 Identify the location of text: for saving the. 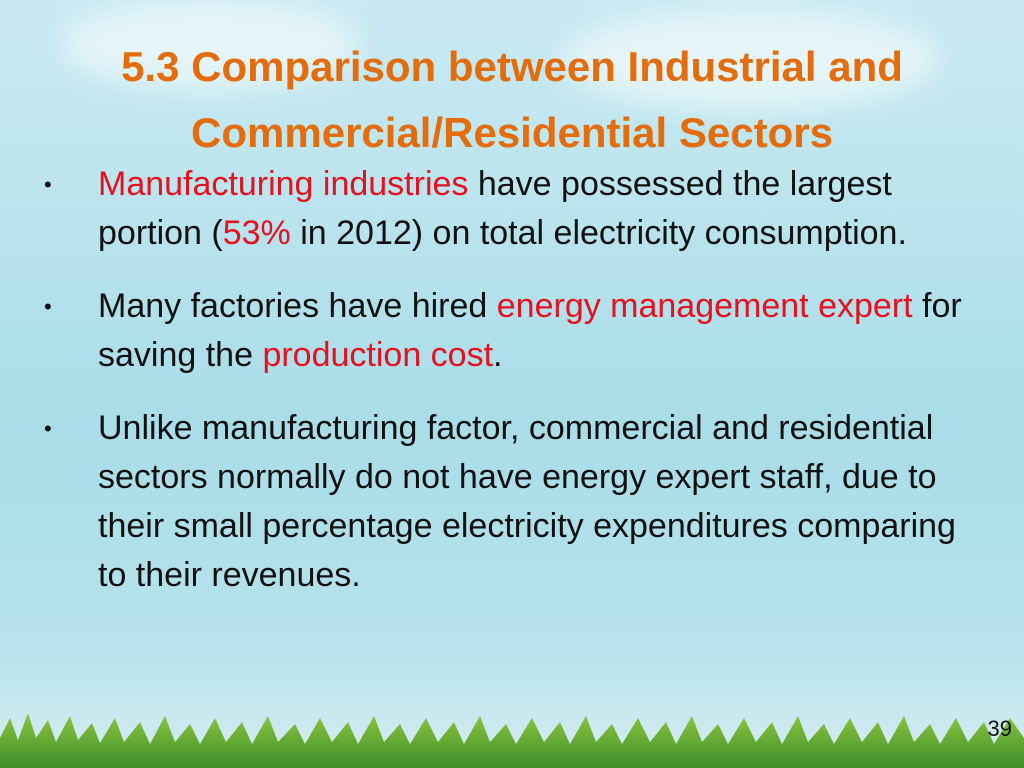
(530, 330).